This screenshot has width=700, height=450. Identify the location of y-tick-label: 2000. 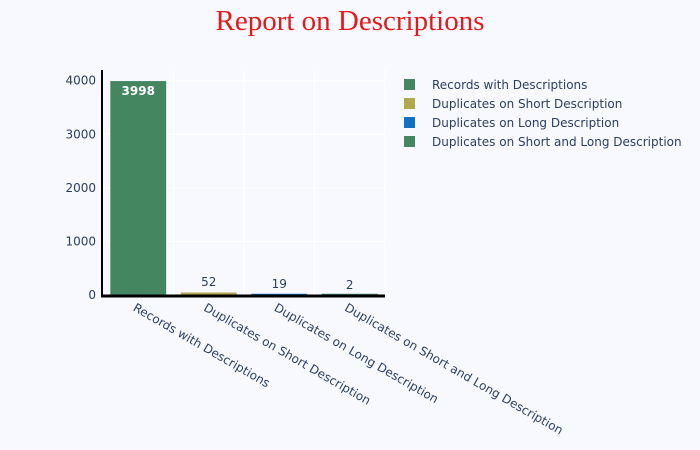
(80, 188).